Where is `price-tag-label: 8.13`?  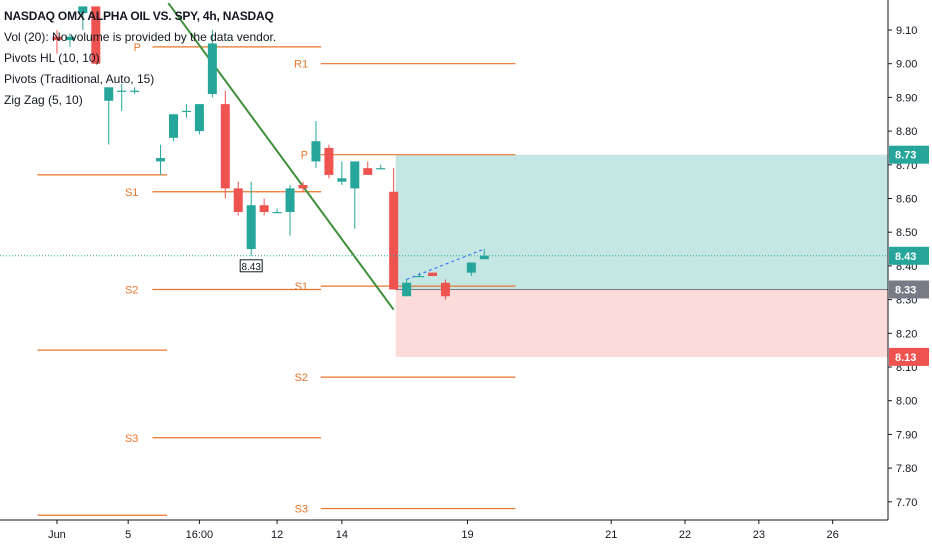
price-tag-label: 8.13 is located at coordinates (905, 358).